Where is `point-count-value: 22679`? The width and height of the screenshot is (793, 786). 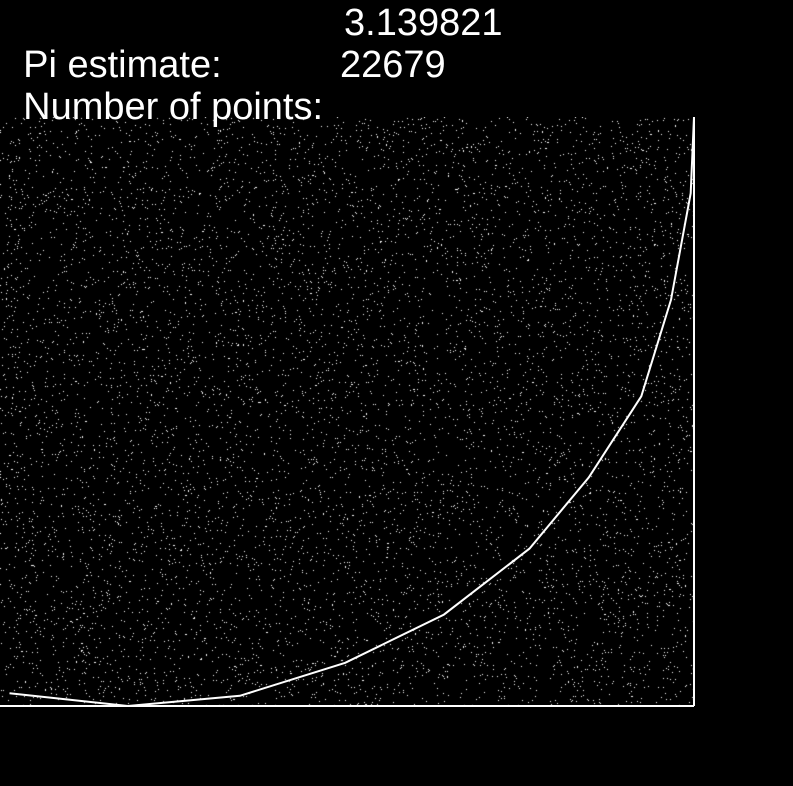 point-count-value: 22679 is located at coordinates (393, 65).